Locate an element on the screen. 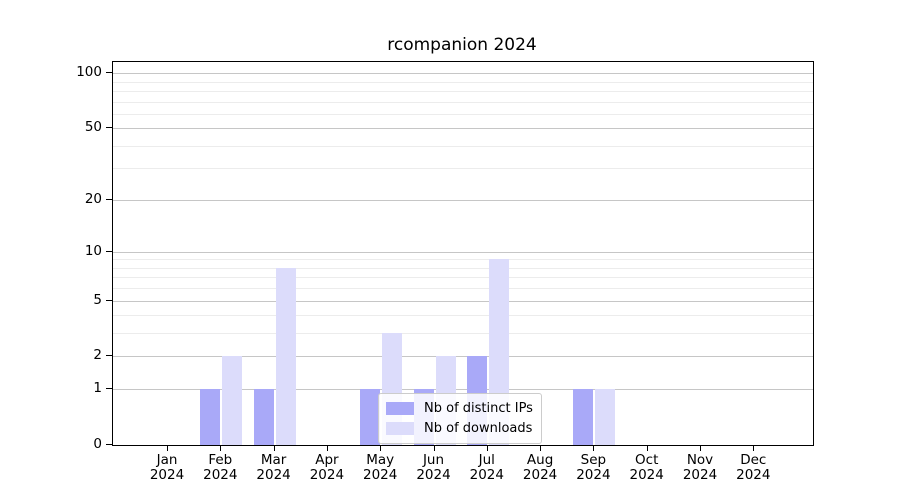 The height and width of the screenshot is (500, 900). legend: Nb of distinct IPs Nb of downloads is located at coordinates (460, 418).